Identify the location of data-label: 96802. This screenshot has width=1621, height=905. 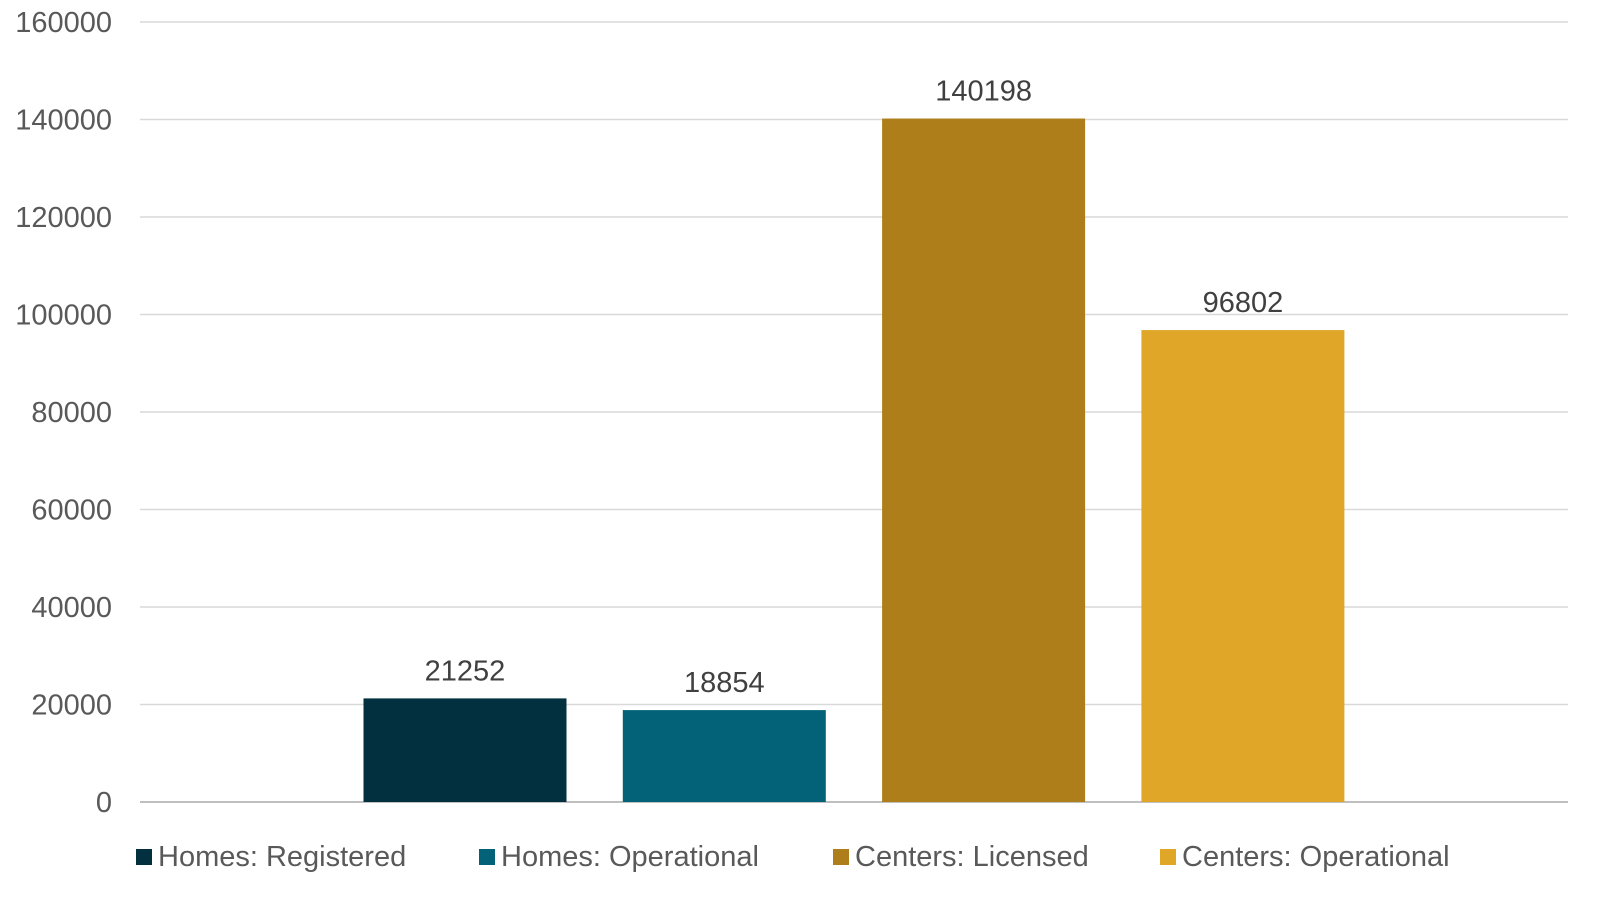
(1243, 303).